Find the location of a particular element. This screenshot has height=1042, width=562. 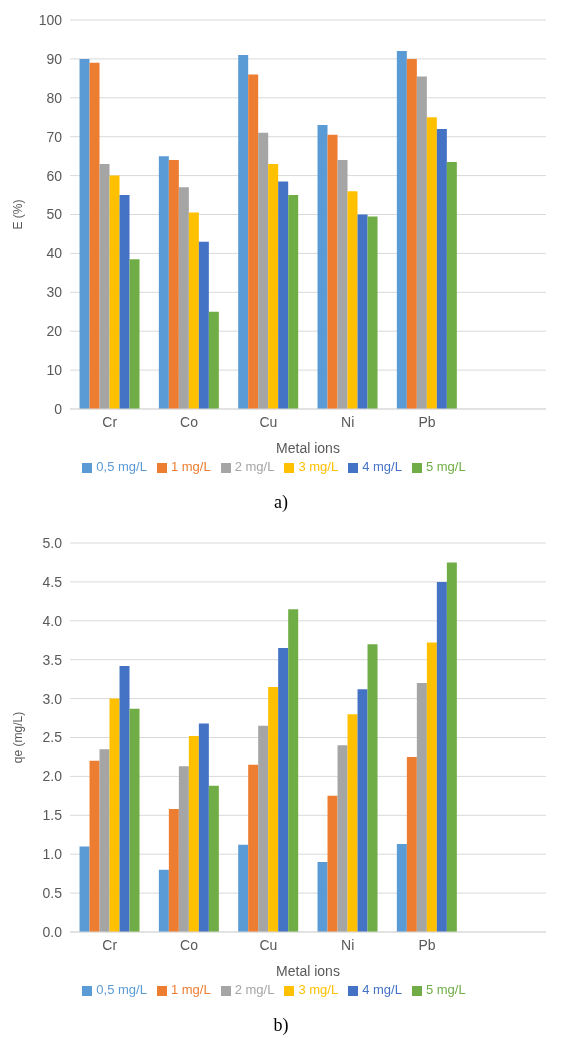

legend-label: 3 mg/L is located at coordinates (318, 466).